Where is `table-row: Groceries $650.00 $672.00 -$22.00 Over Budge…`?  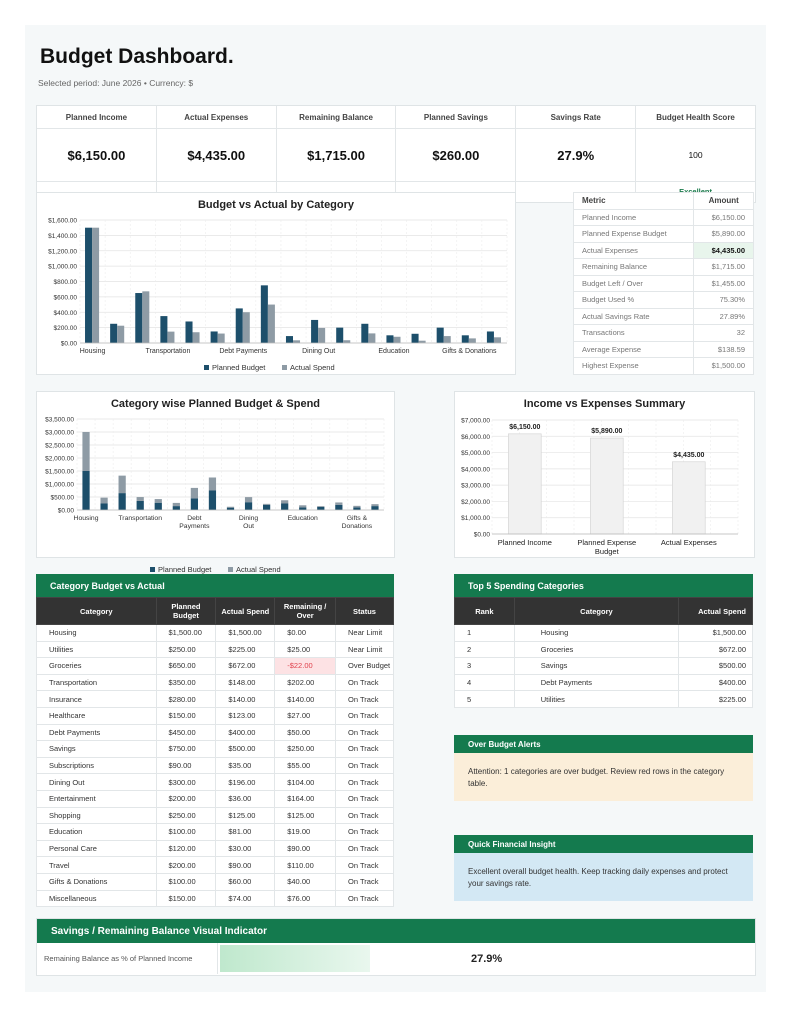
table-row: Groceries $650.00 $672.00 -$22.00 Over Budge… is located at coordinates (215, 666).